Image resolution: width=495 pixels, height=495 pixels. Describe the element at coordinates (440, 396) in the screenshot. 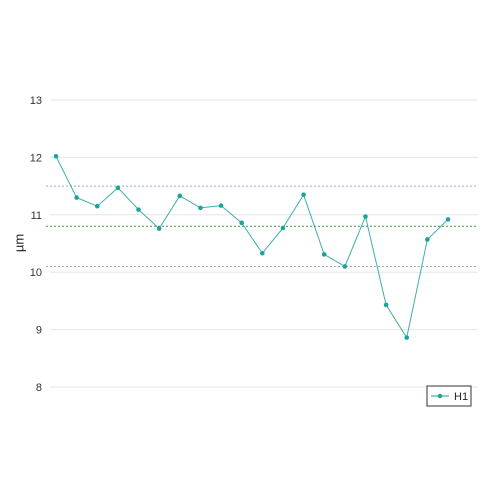

I see `legend-marker-h1` at that location.